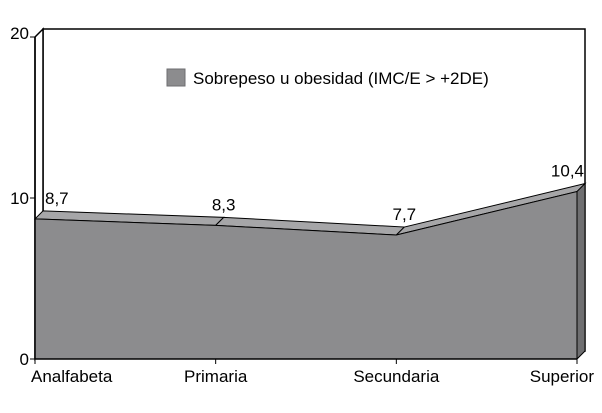  I want to click on data-labels: 8,7 8,3 7,7 10,4, so click(314, 193).